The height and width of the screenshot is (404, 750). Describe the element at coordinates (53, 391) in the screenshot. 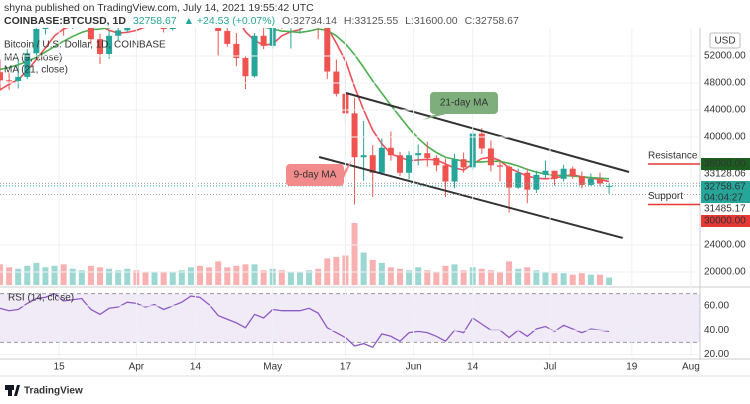

I see `brand: TradingView` at that location.